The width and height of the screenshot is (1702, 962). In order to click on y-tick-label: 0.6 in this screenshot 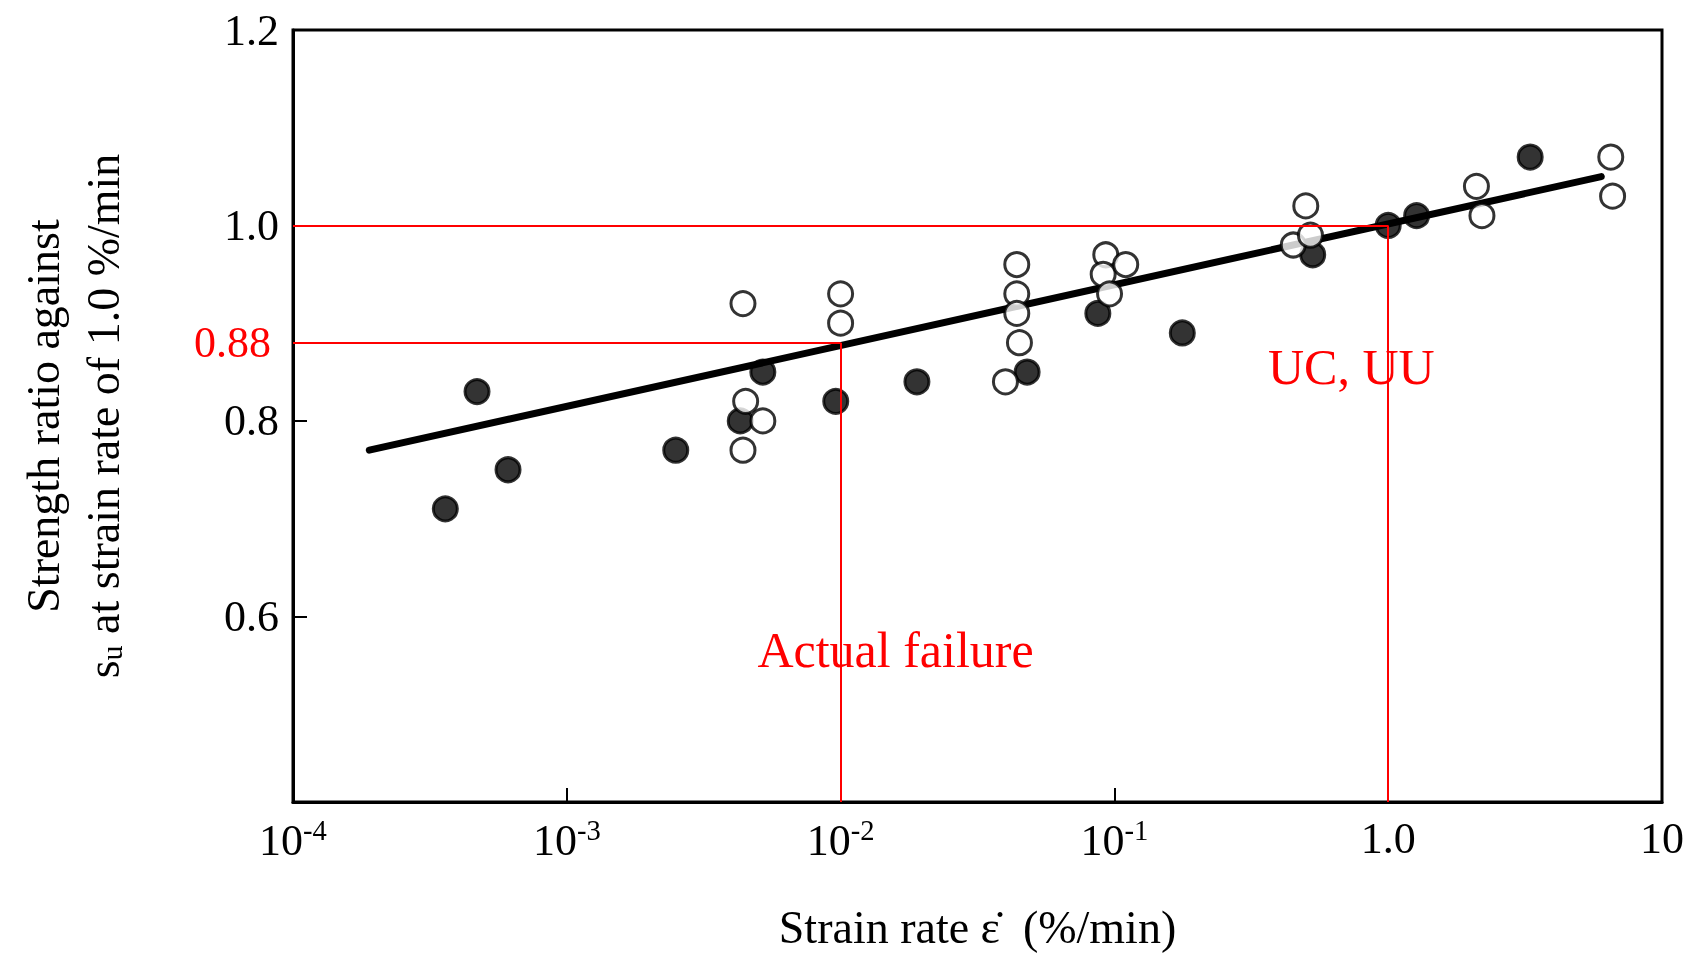, I will do `click(251, 616)`.